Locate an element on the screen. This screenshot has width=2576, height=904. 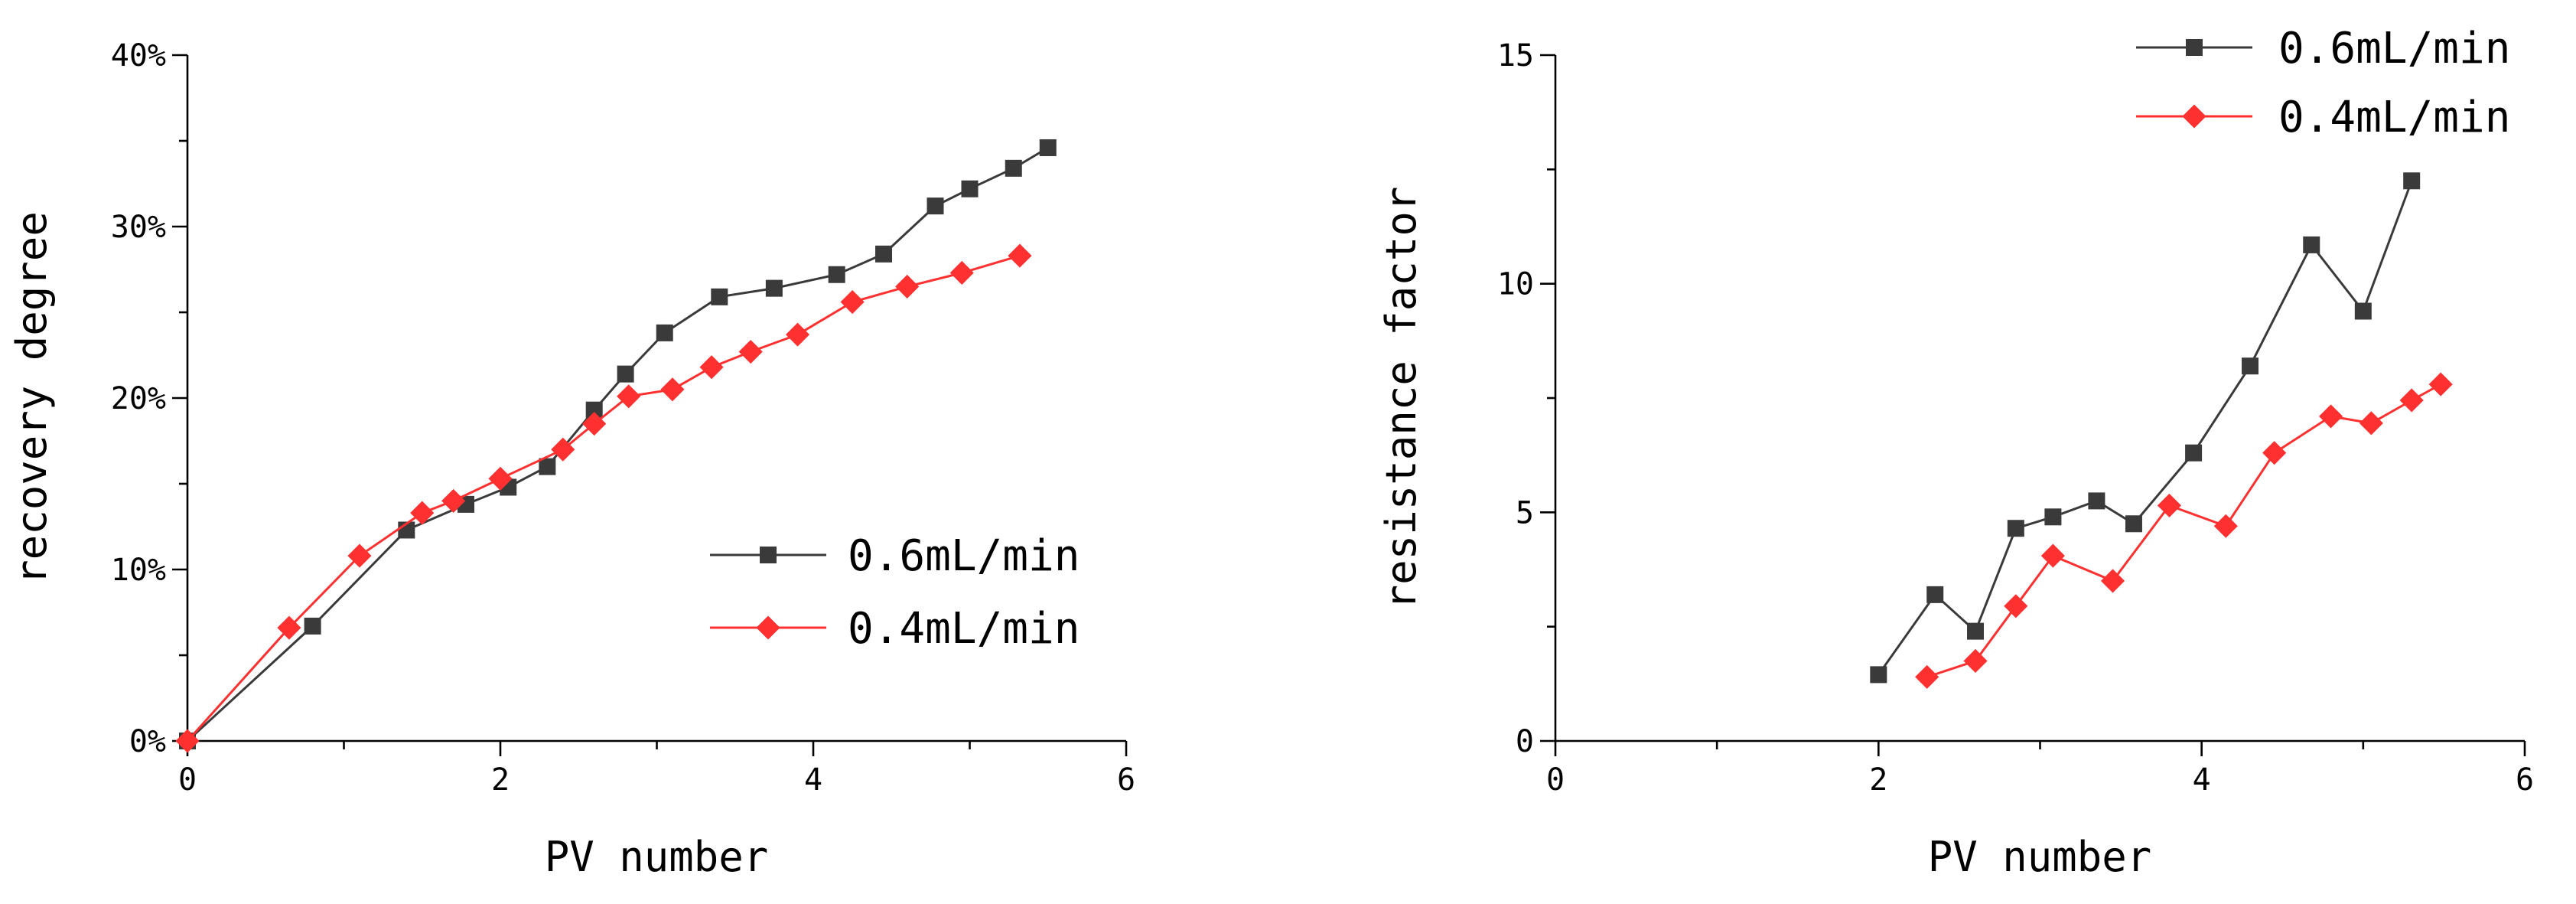
y-tick-label: 0 is located at coordinates (1525, 741).